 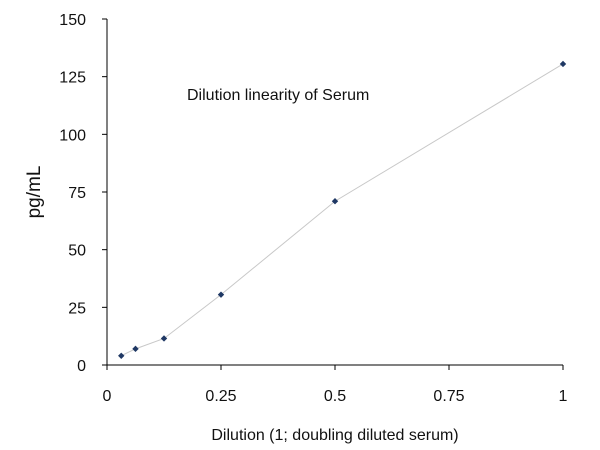 I want to click on y-tick-label: 25, so click(x=77, y=308).